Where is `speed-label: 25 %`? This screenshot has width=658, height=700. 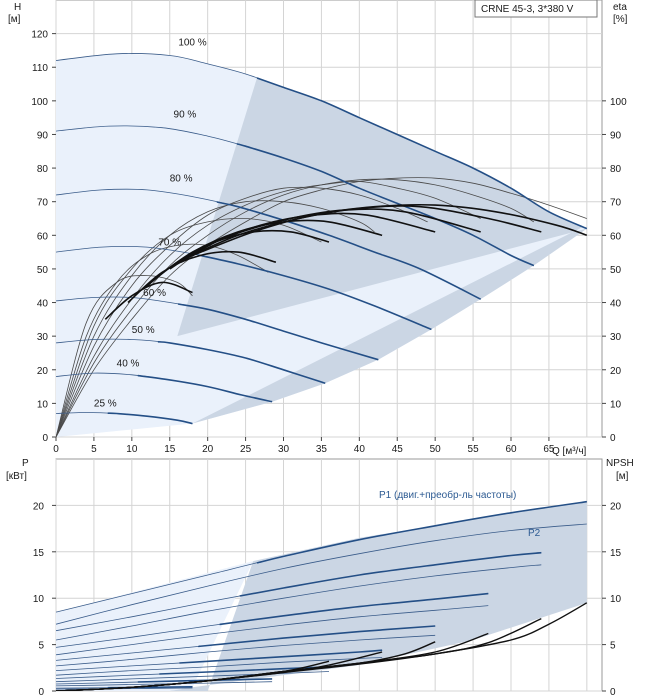
speed-label: 25 % is located at coordinates (105, 404).